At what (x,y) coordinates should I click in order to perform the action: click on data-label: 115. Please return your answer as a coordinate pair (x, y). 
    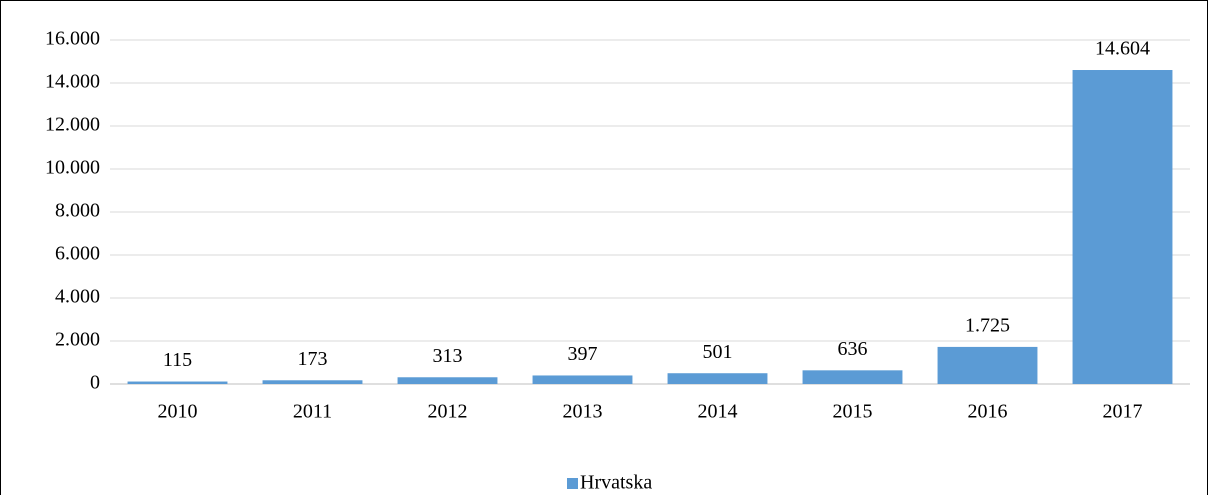
    Looking at the image, I should click on (177, 360).